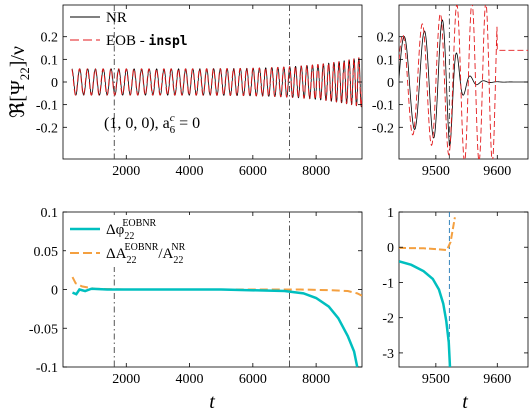  What do you see at coordinates (129, 29) in the screenshot?
I see `legend-top-left: NR EOB - inspl` at bounding box center [129, 29].